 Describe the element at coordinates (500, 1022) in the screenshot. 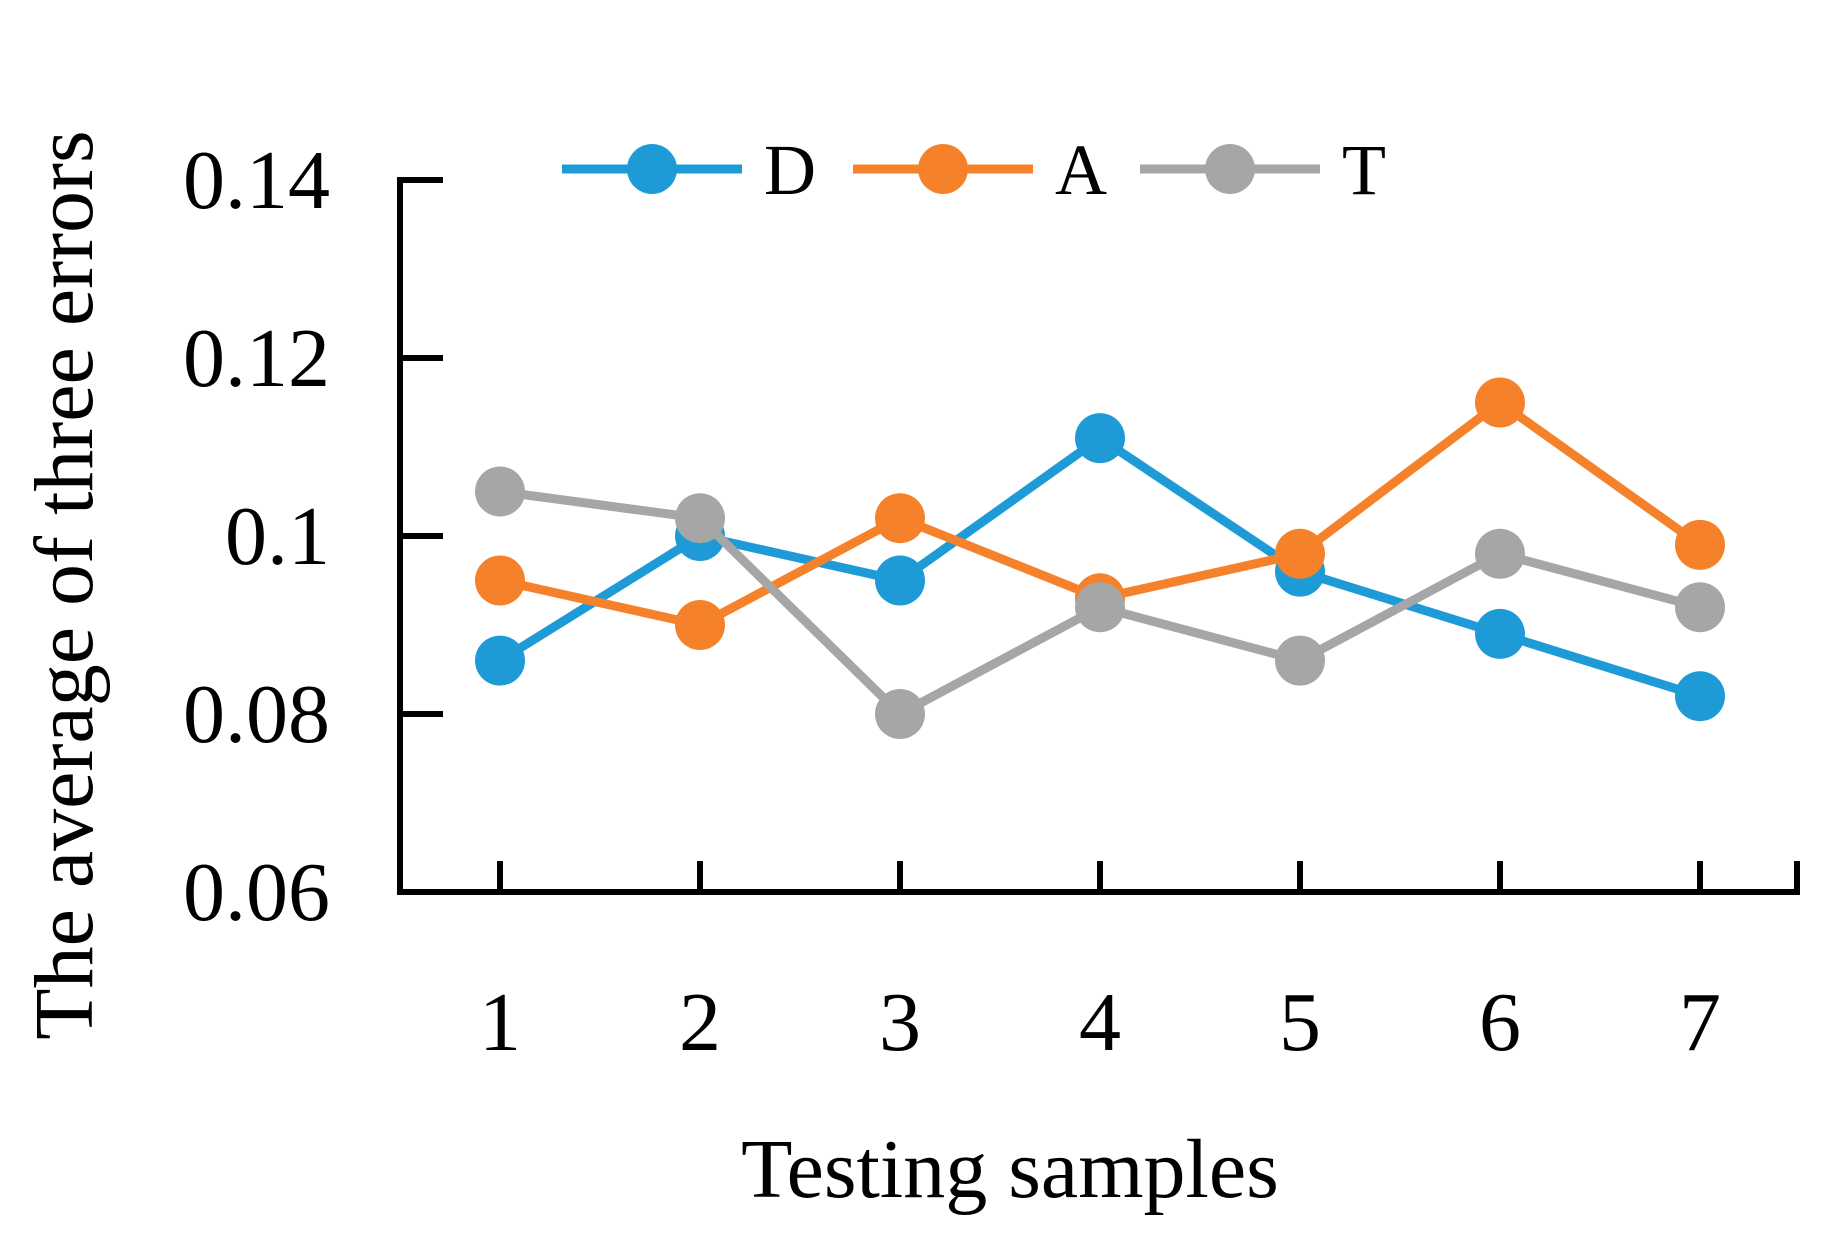

I see `x-tick-label: 1` at that location.